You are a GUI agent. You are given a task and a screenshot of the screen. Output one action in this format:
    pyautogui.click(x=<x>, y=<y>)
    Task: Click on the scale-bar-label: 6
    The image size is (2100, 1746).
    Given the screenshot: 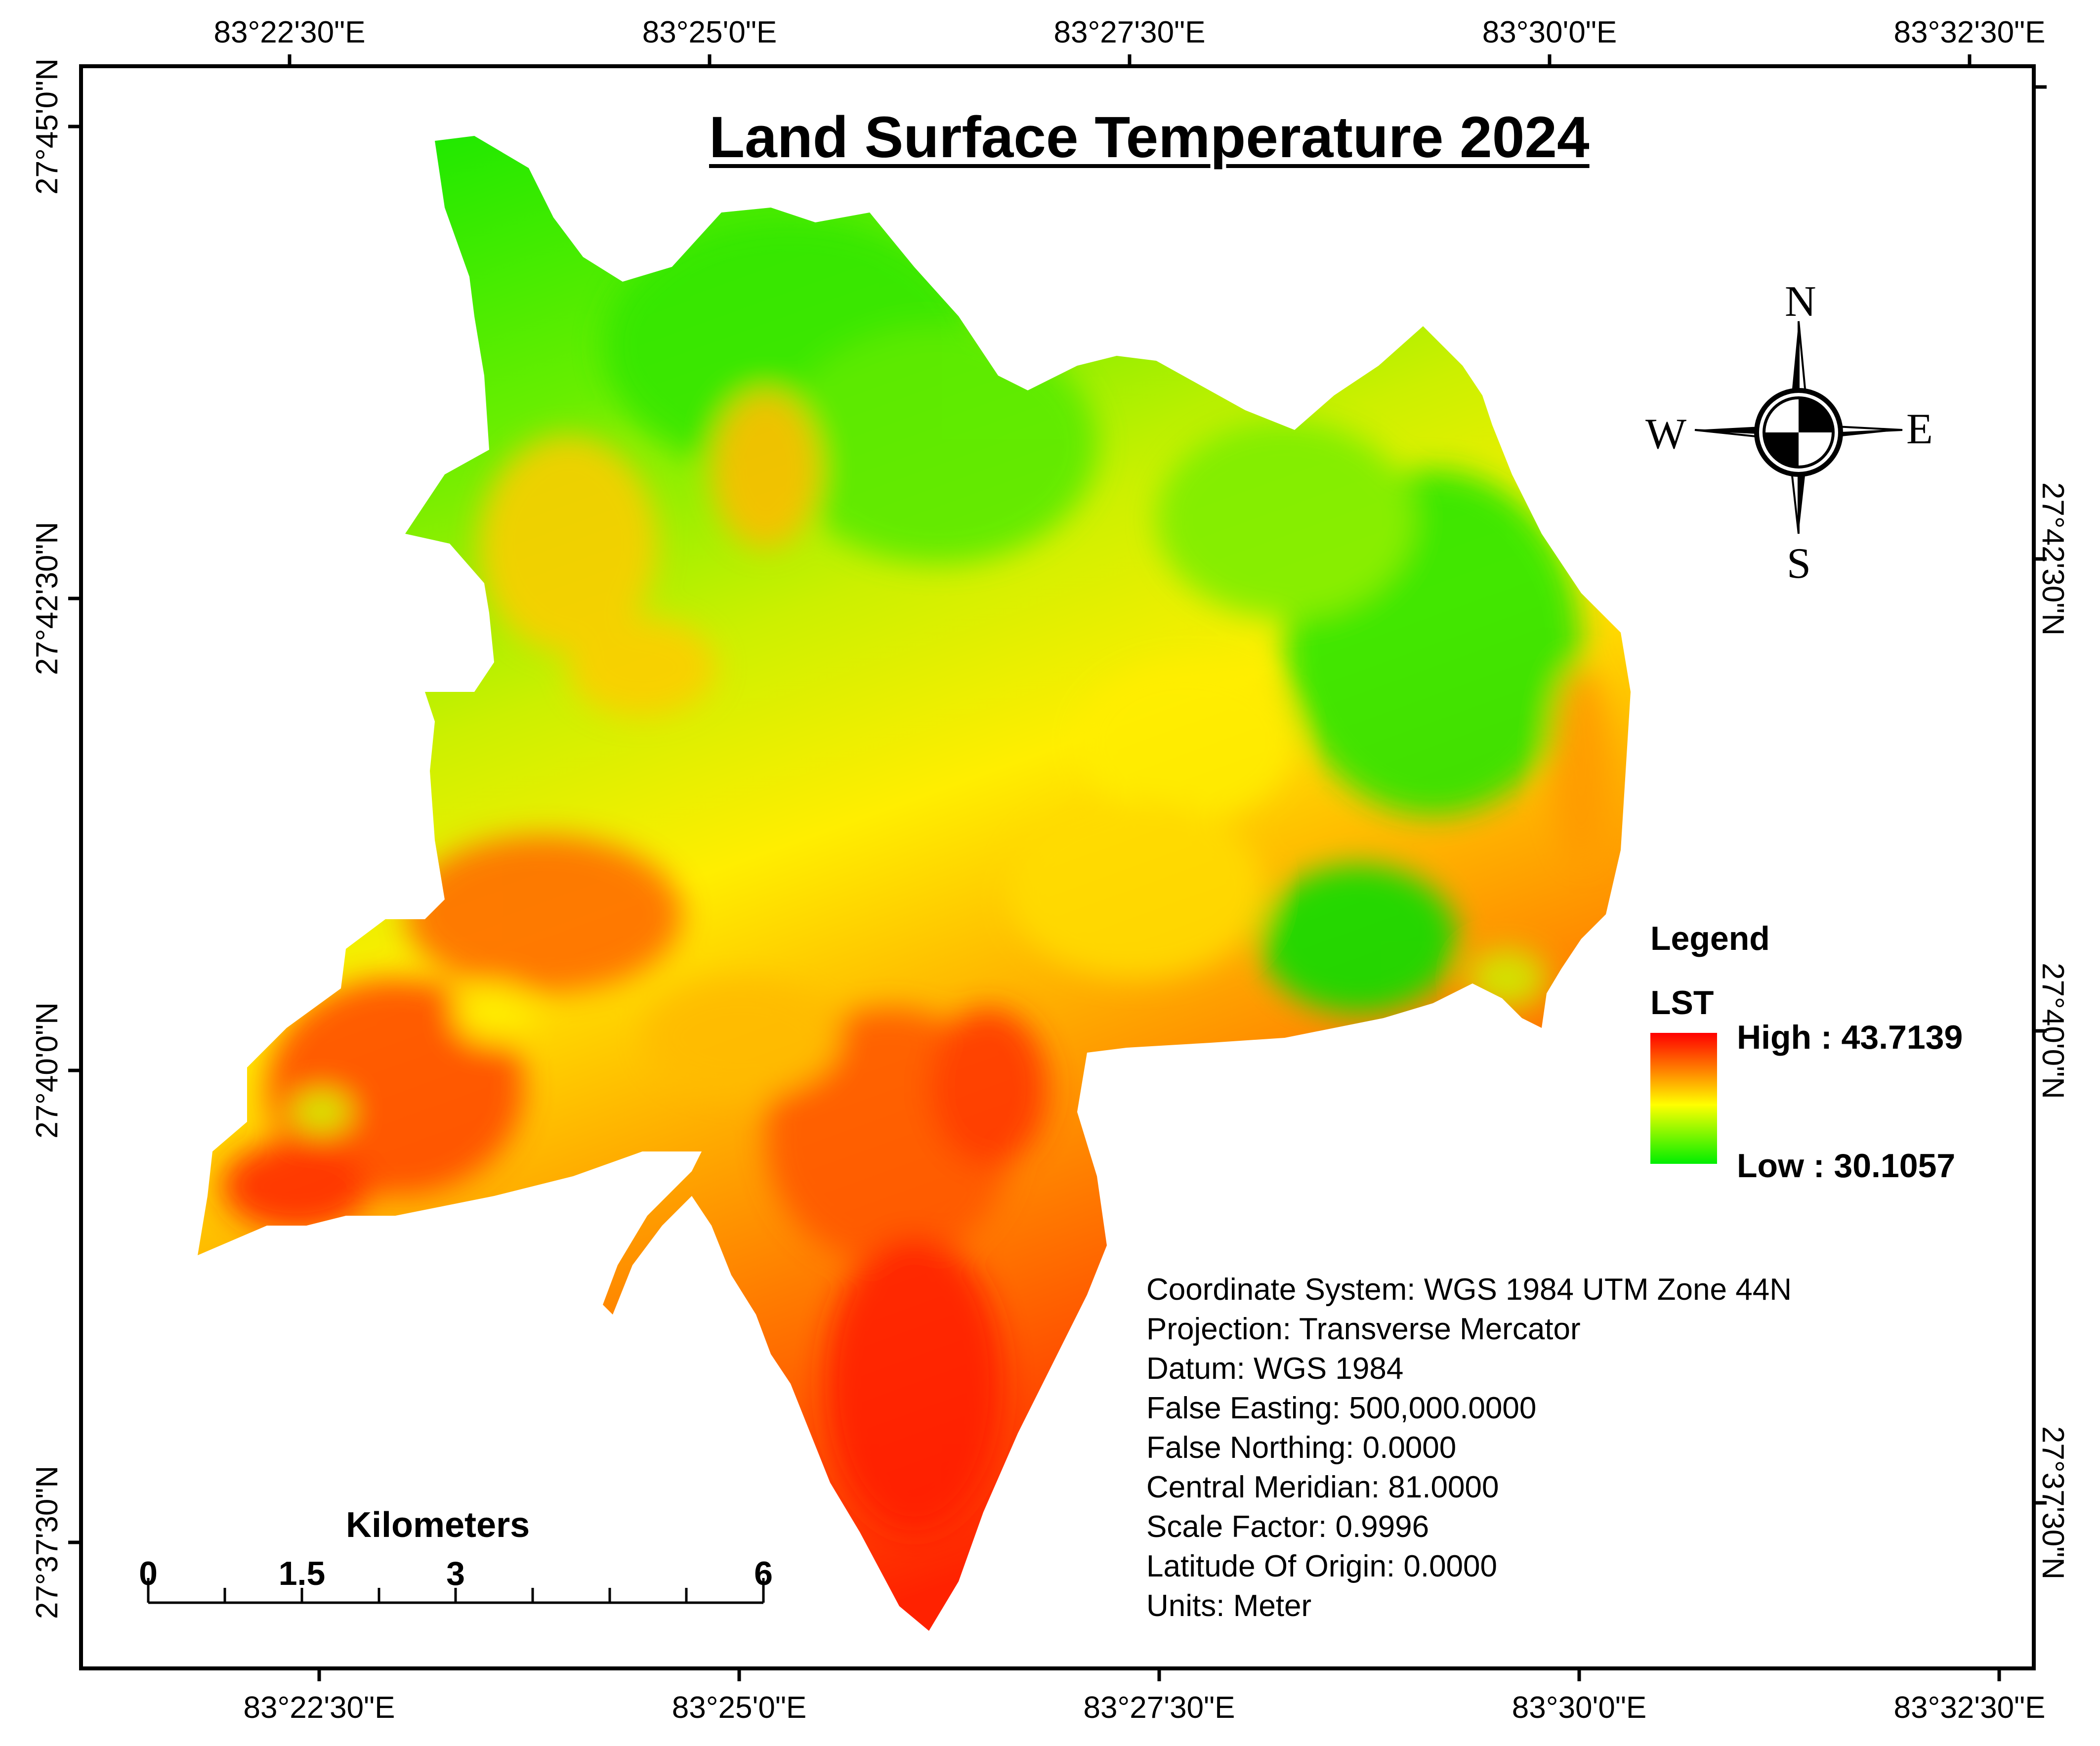 What is the action you would take?
    pyautogui.click(x=763, y=1573)
    